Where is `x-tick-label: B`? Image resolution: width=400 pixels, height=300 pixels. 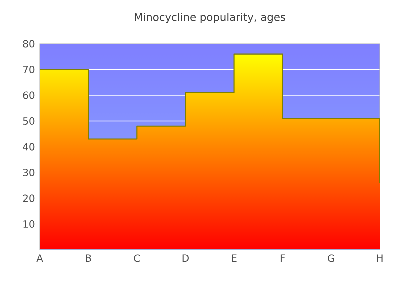 x-tick-label: B is located at coordinates (89, 258).